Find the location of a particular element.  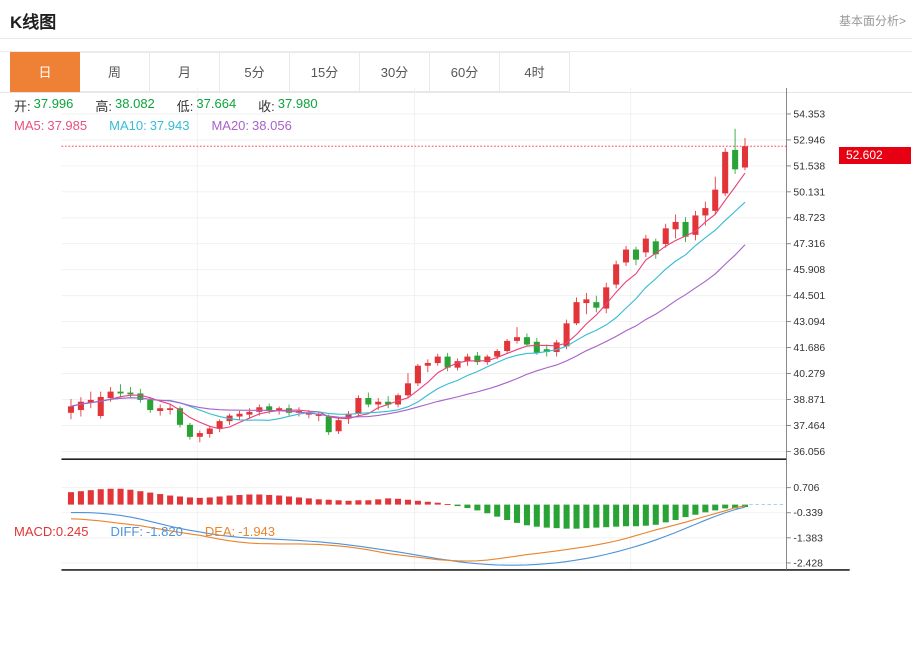

price-tick-label: 38.871 is located at coordinates (809, 400).